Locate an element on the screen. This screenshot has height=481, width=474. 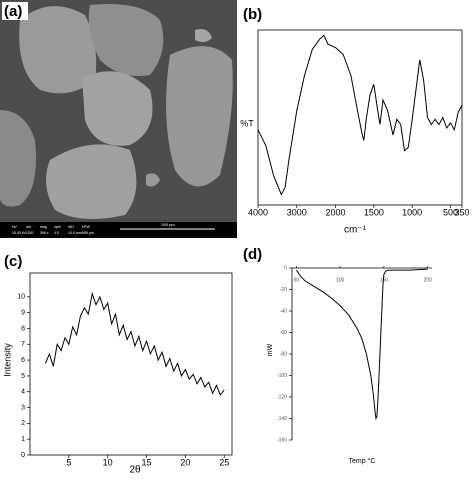
info-value: 696 µm is located at coordinates (88, 233).